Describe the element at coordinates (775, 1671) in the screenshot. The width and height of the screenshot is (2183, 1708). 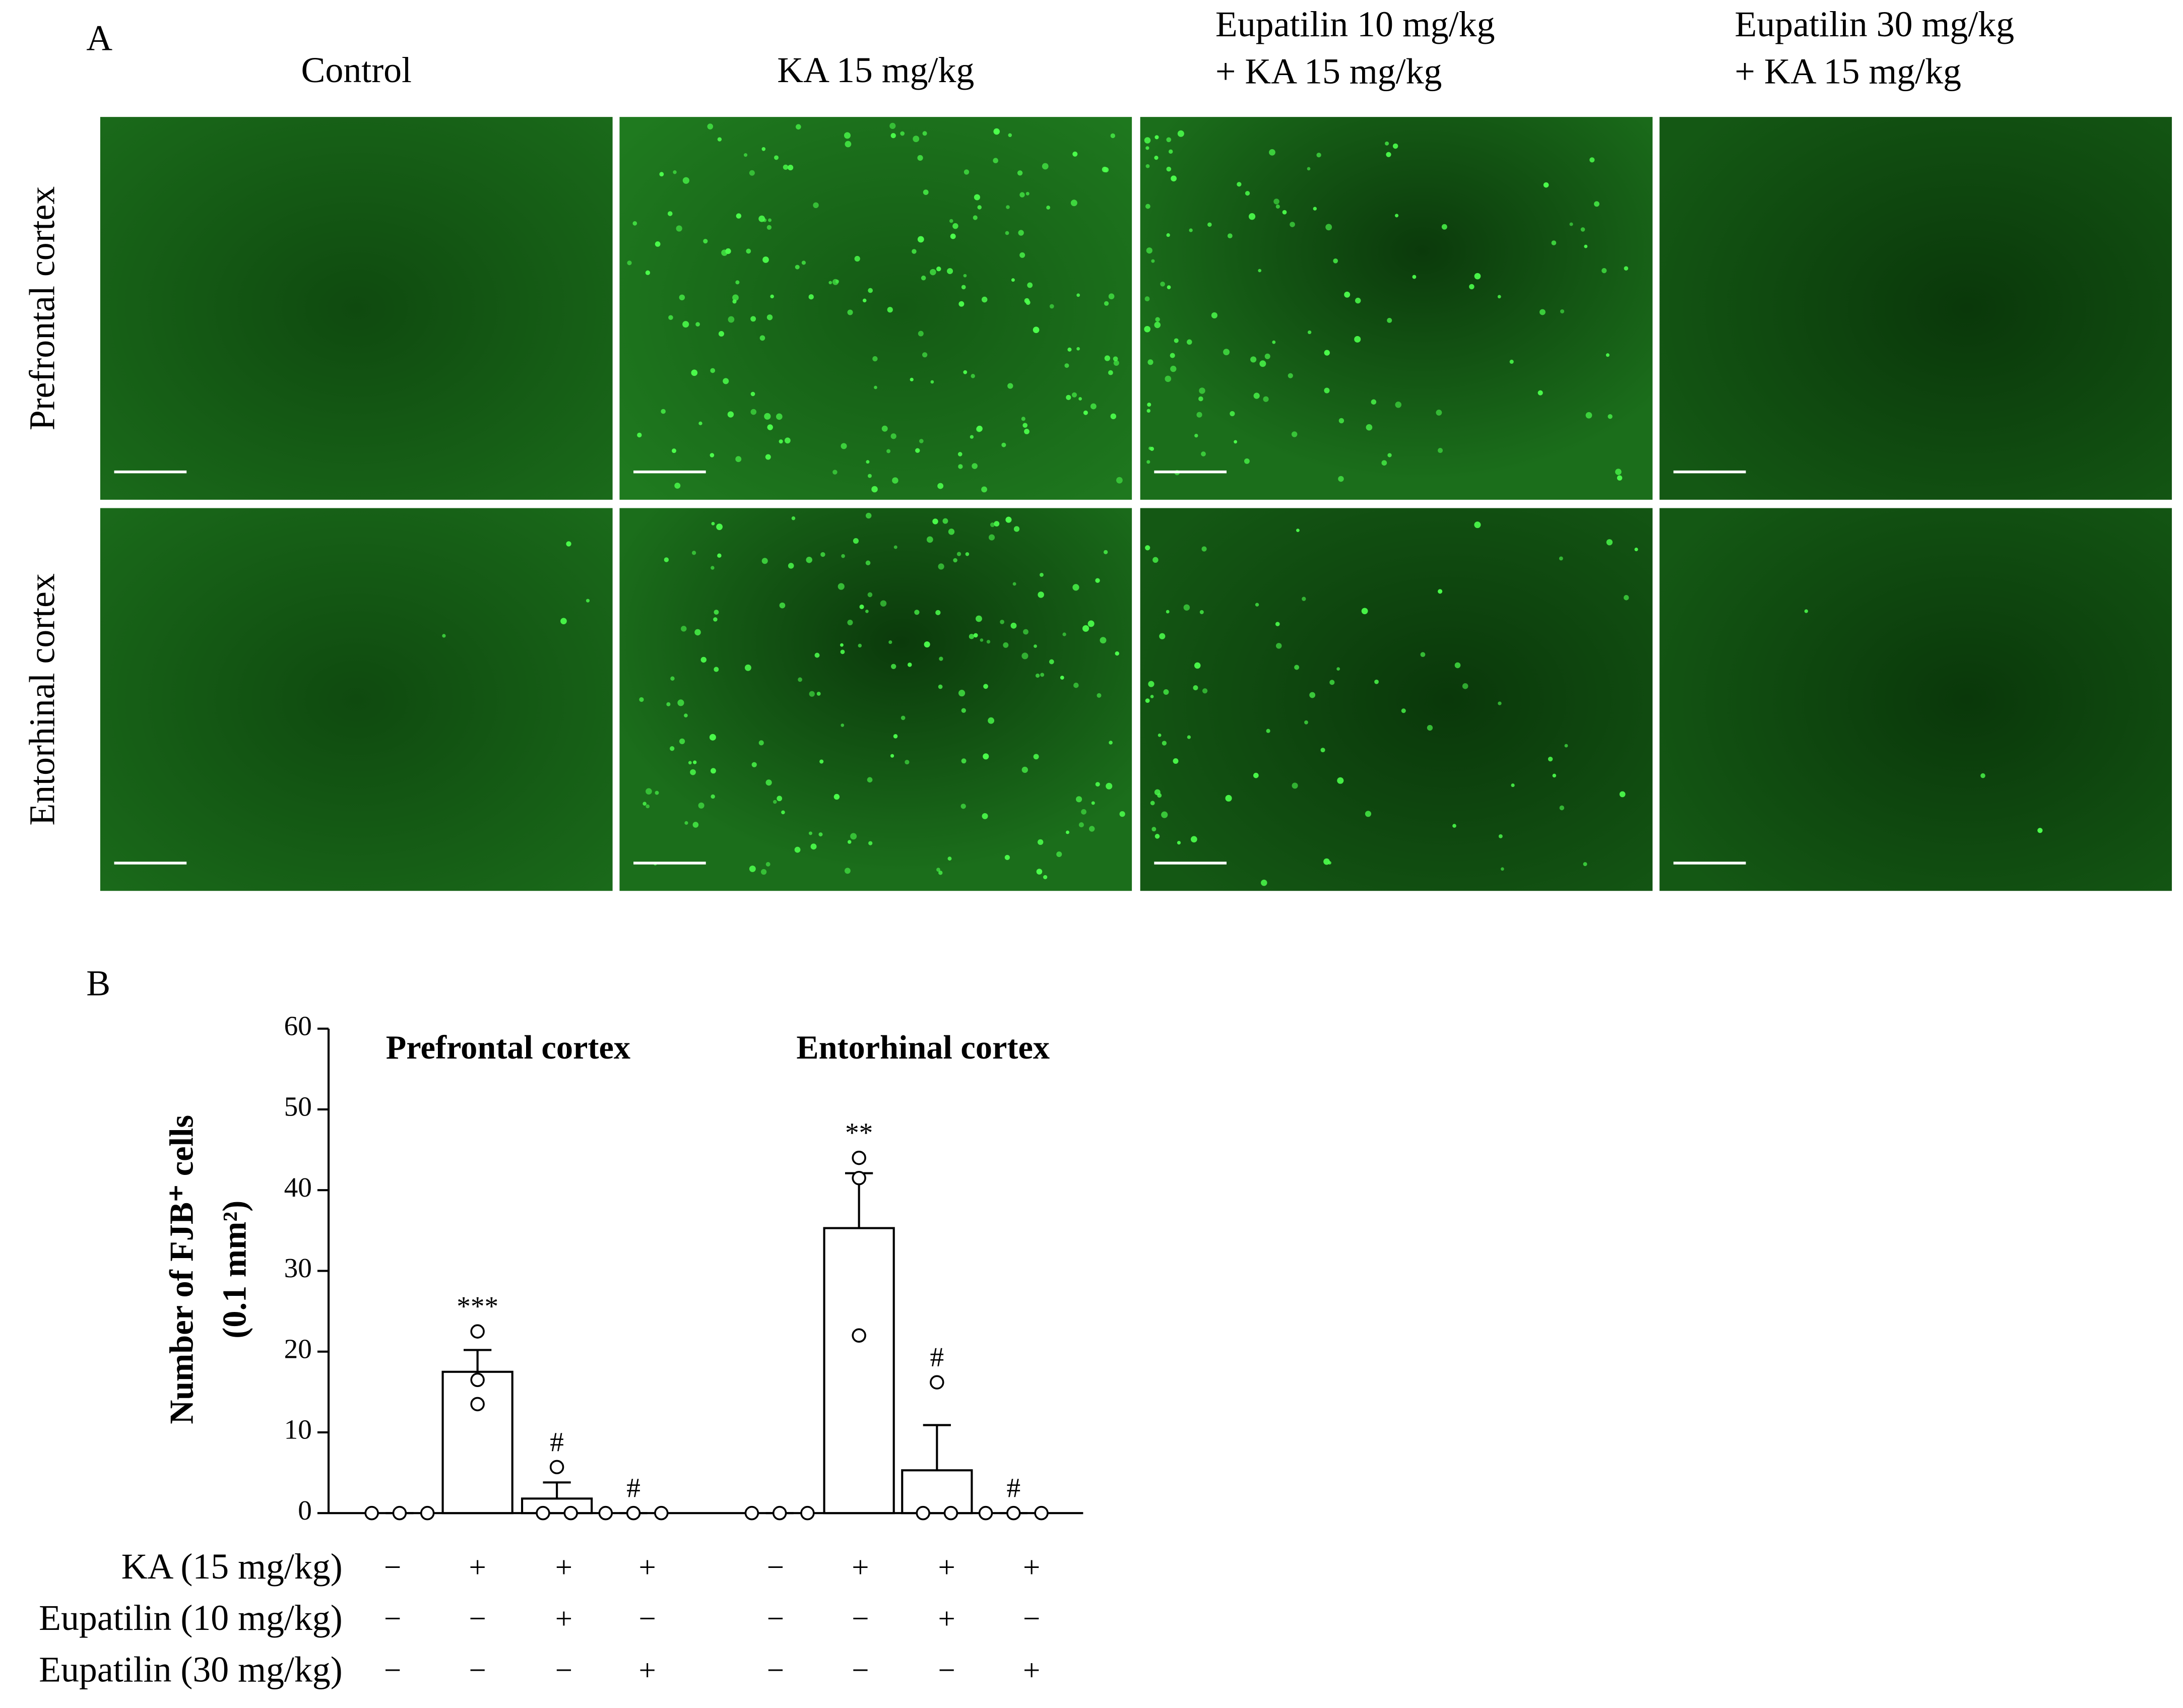
I see `treatment-sign: −` at that location.